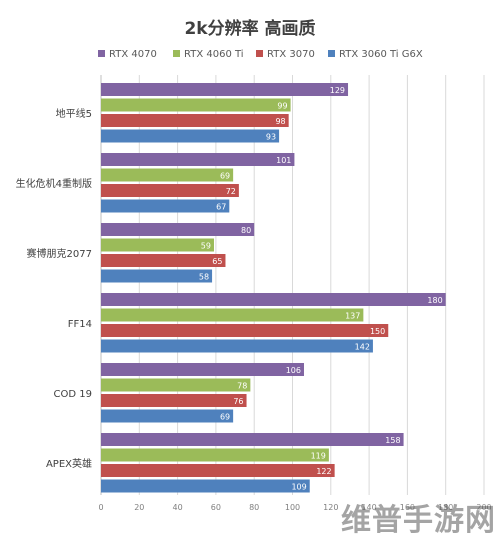 Image resolution: width=500 pixels, height=541 pixels. I want to click on bar-地平线5-rtx-3070, so click(195, 120).